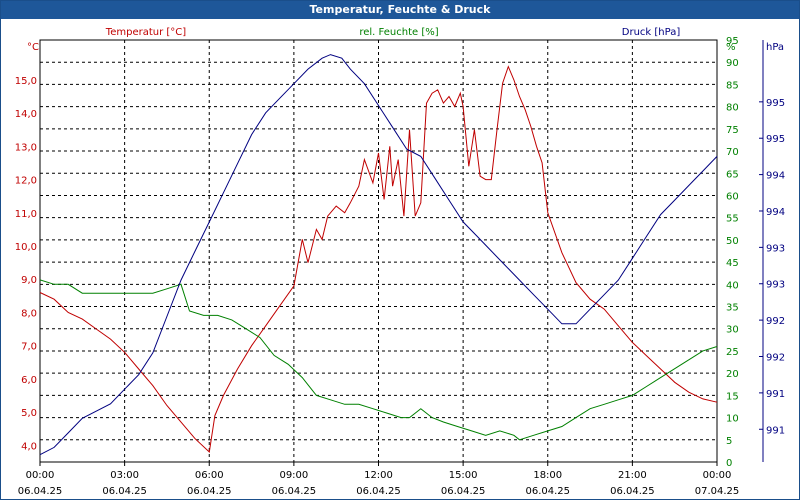 The height and width of the screenshot is (500, 800). I want to click on time-tick-label: 06:00, so click(209, 475).